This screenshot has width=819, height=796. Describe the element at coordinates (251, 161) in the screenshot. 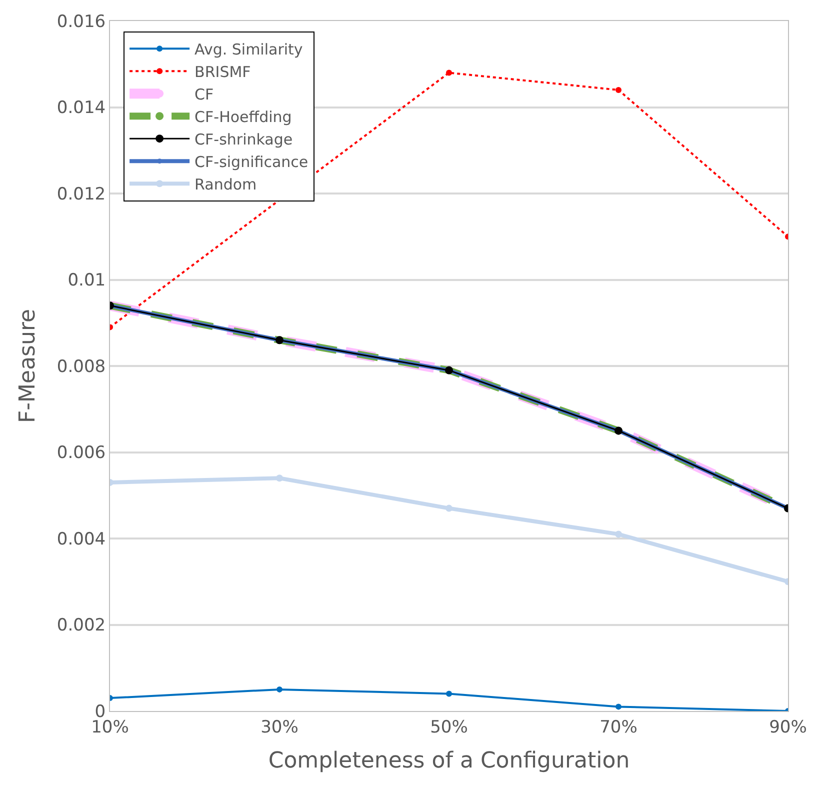

I see `legend-label: CF-significance` at that location.